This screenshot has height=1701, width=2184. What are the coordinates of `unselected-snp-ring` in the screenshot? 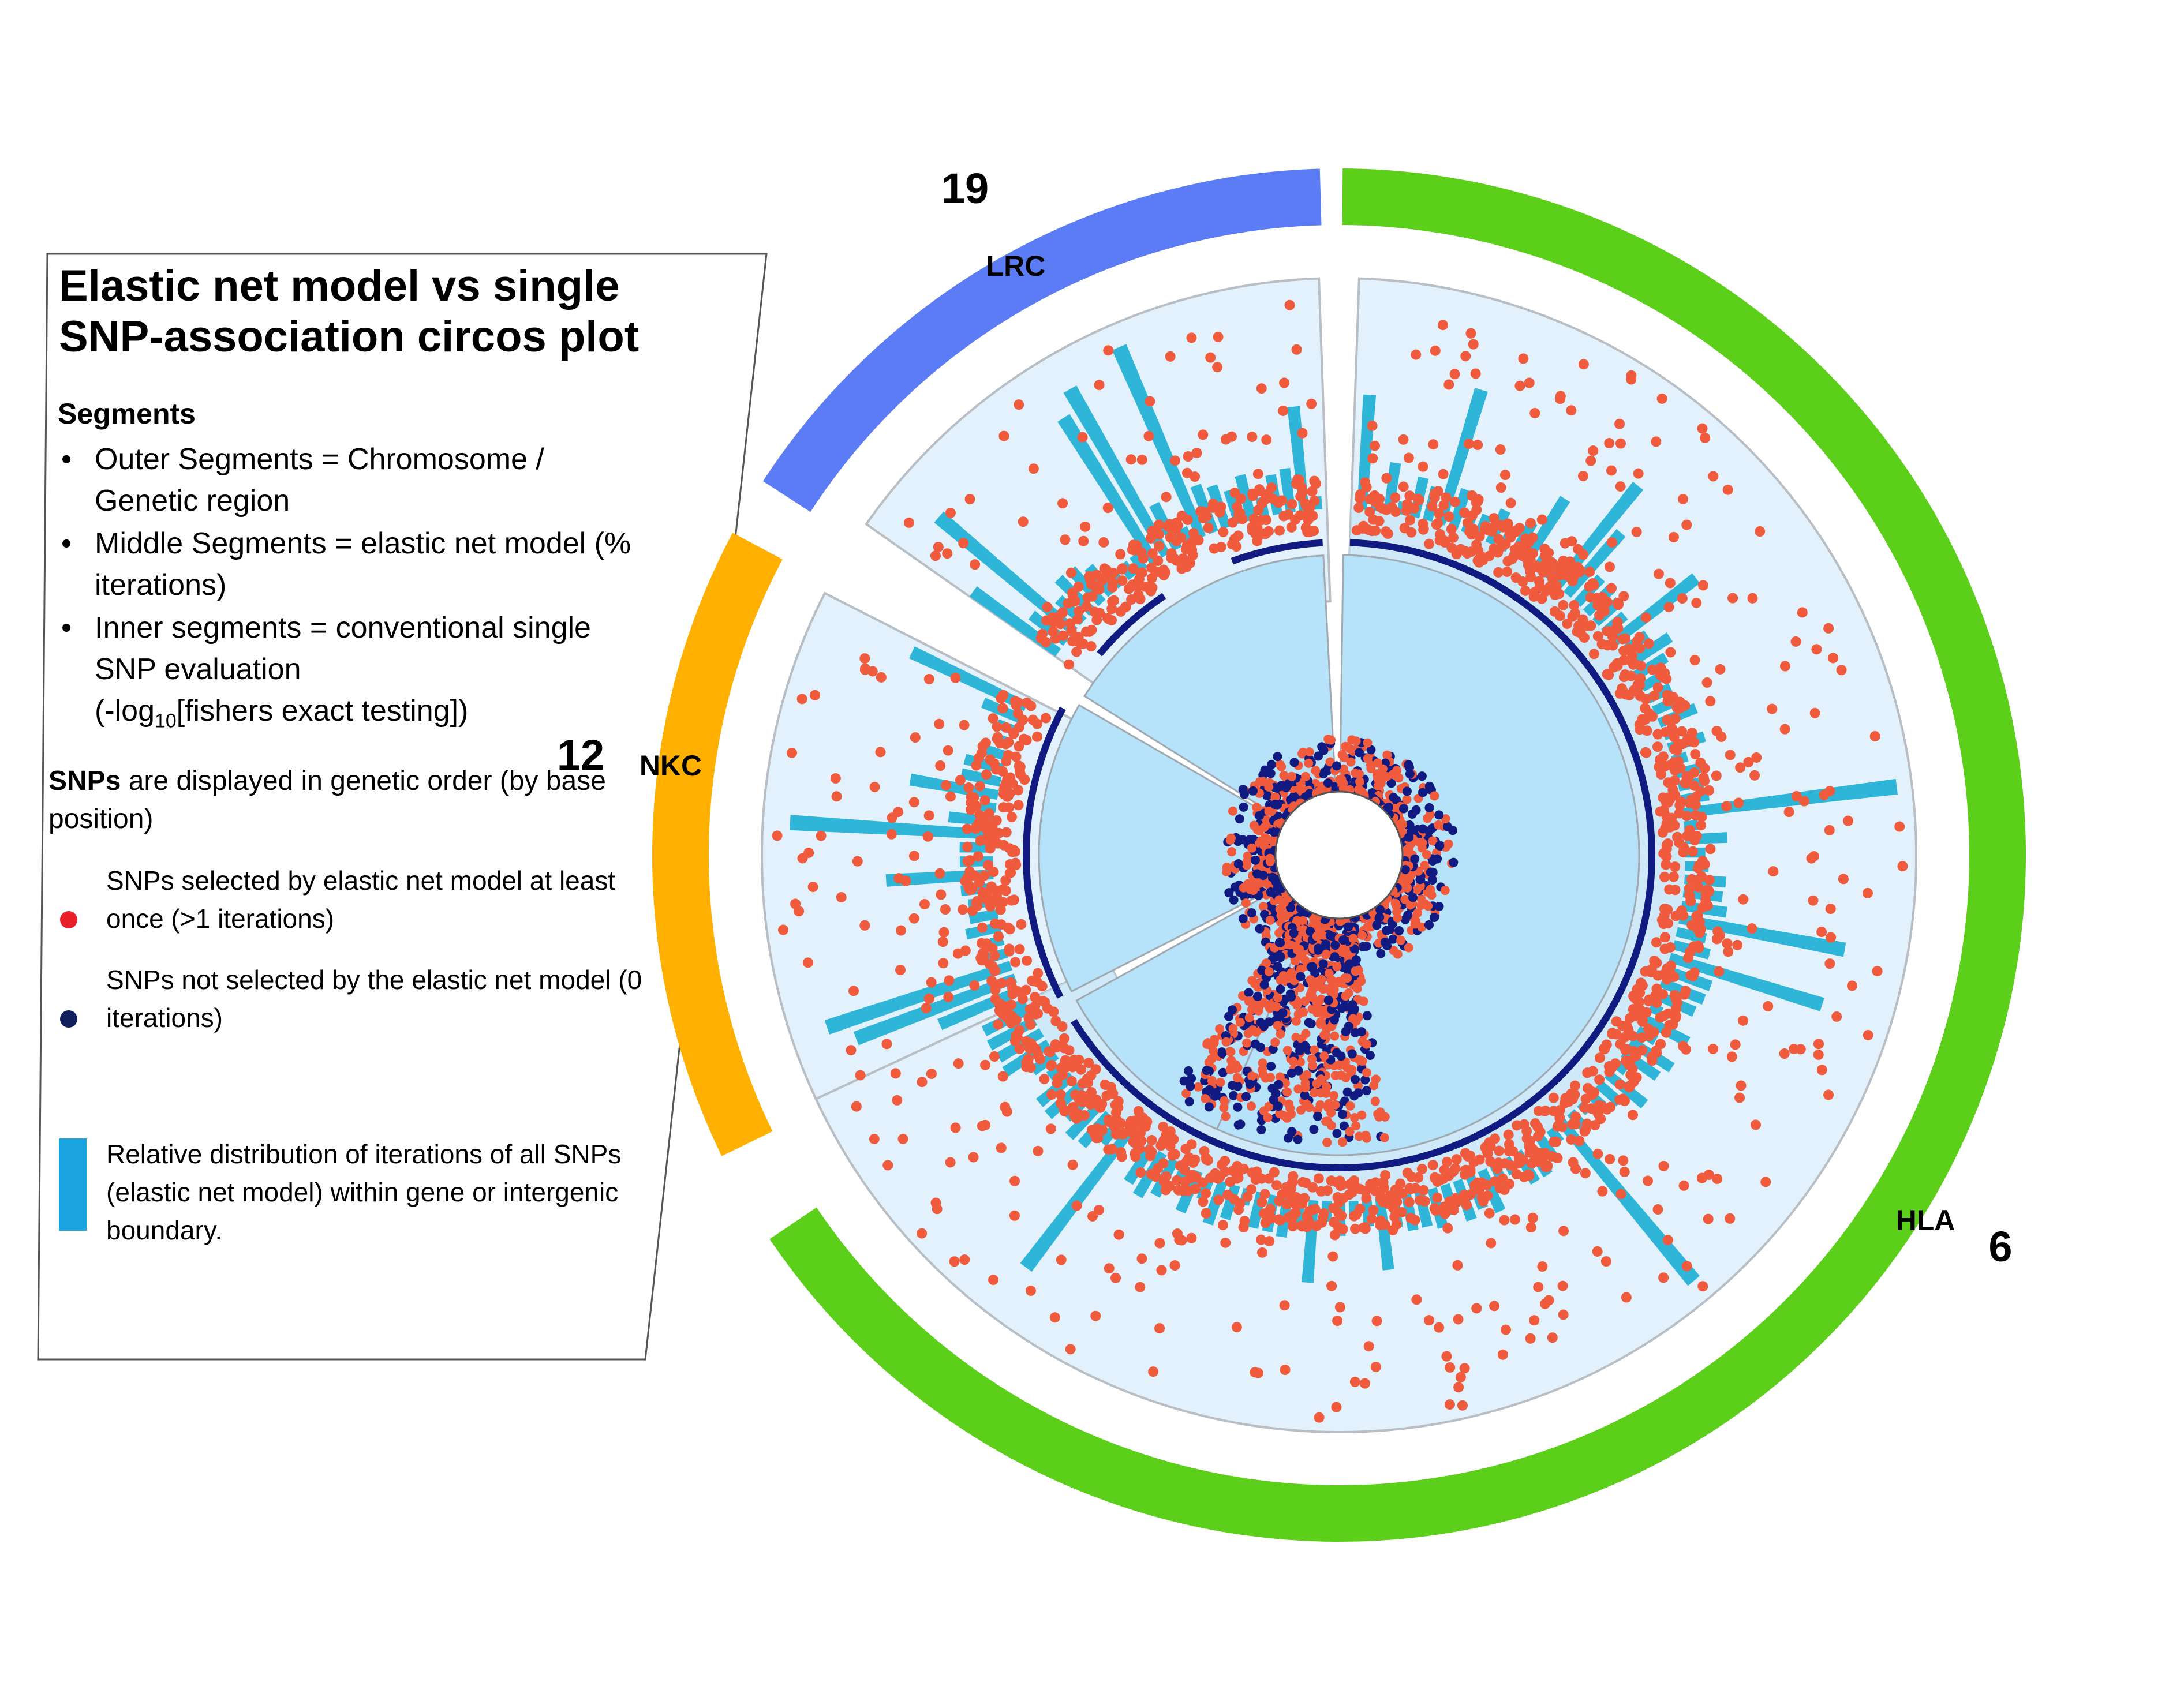 It's located at (1339, 855).